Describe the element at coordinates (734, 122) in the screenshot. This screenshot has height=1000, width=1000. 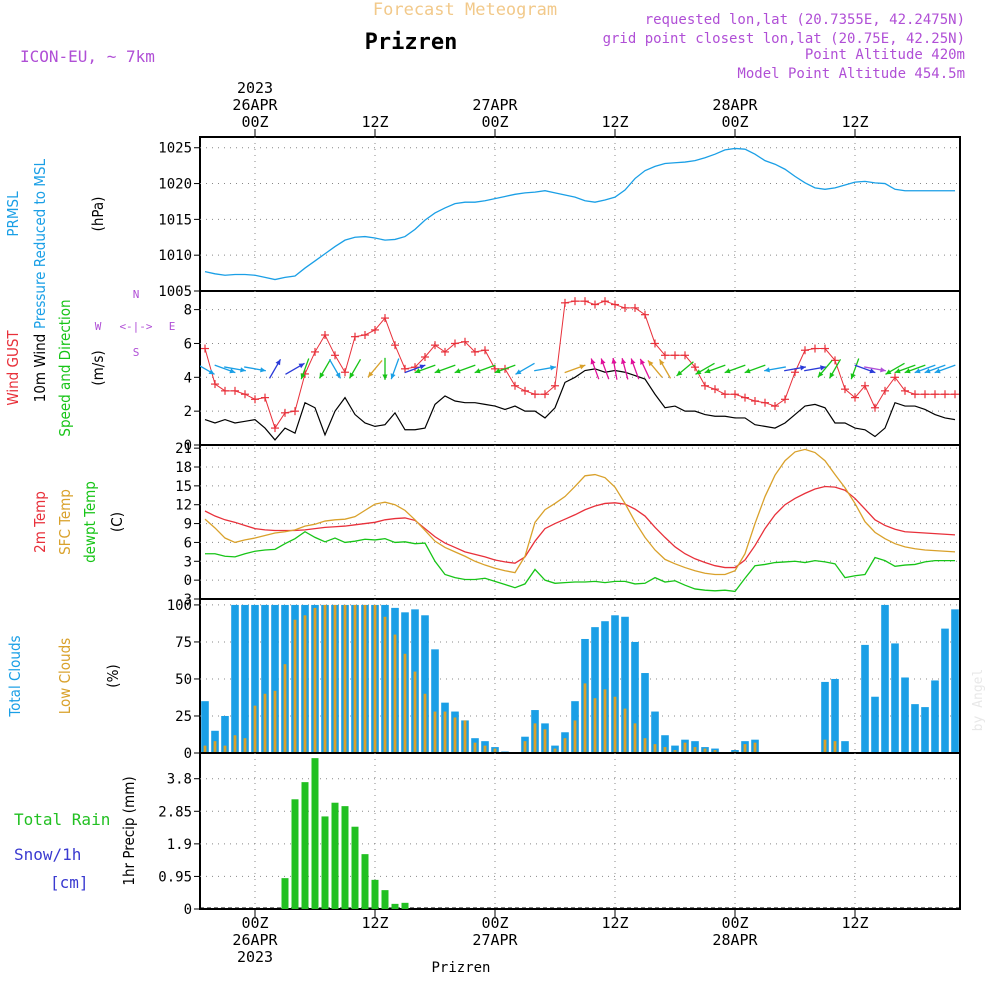
I see `top-time-label: 00Z` at that location.